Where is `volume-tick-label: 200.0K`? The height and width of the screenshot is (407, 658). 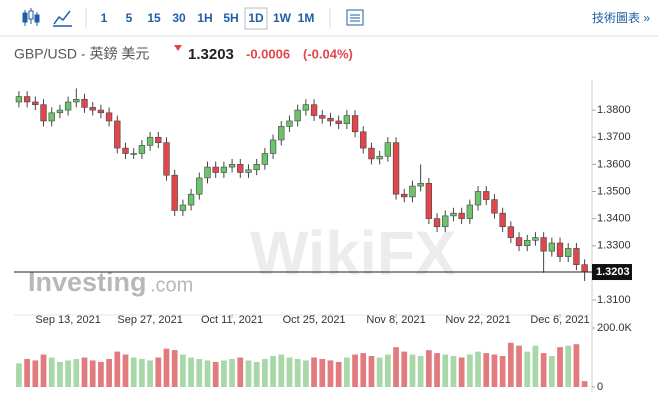 volume-tick-label: 200.0K is located at coordinates (615, 328).